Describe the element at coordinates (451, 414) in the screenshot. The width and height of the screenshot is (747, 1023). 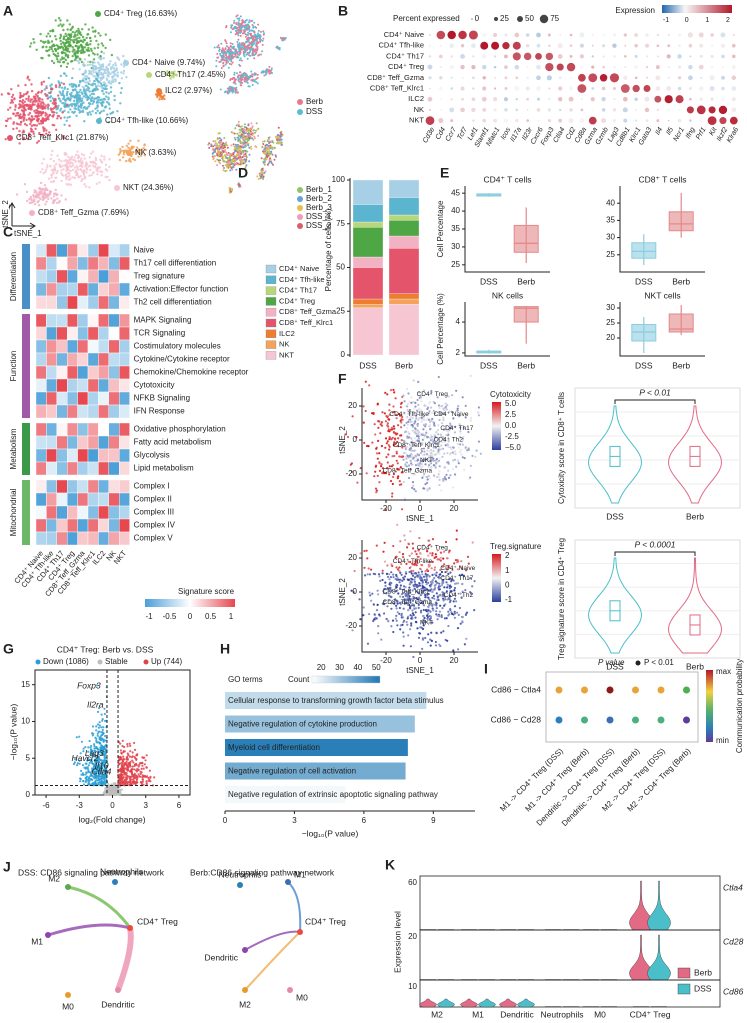
I see `cluster-label: CD4⁺ Naive` at that location.